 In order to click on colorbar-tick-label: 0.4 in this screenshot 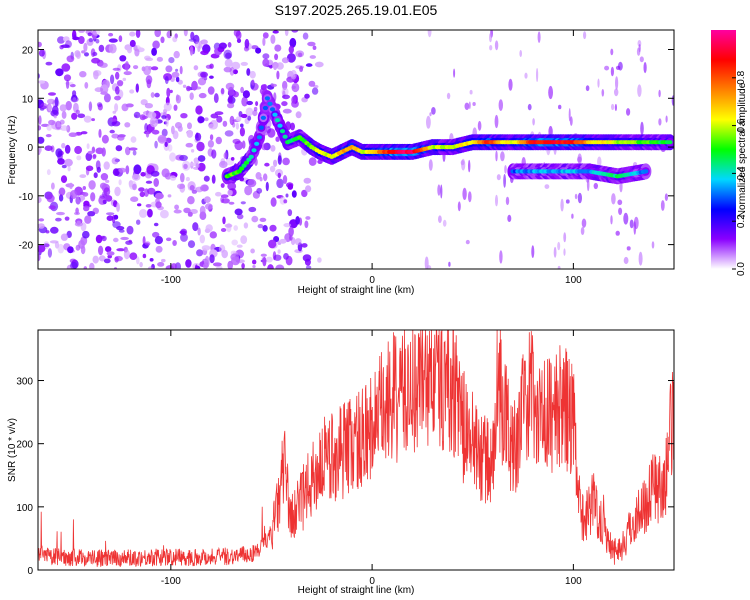, I will do `click(741, 173)`.